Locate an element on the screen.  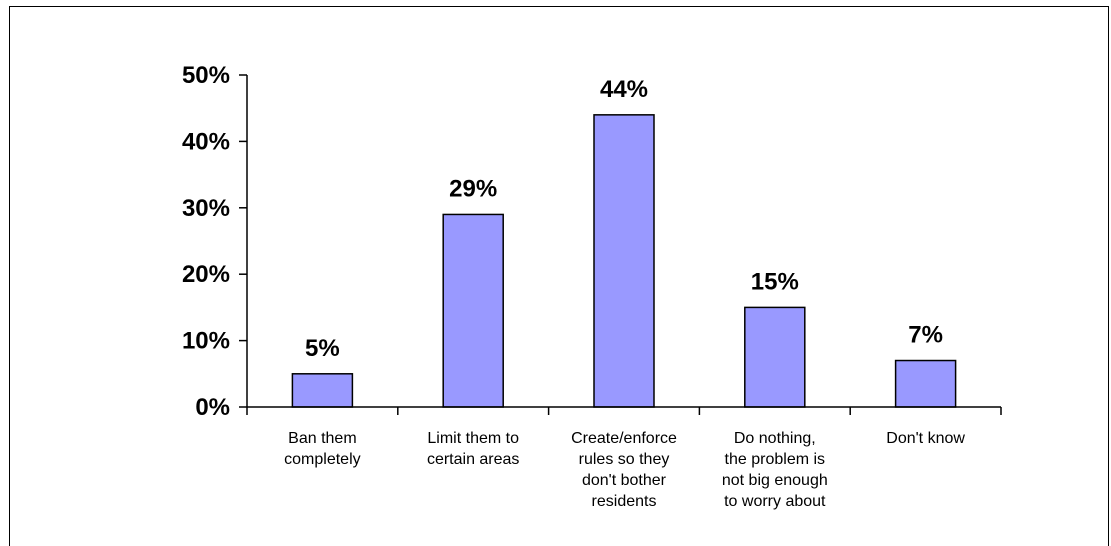
category-label-0: Ban them completely is located at coordinates (322, 449).